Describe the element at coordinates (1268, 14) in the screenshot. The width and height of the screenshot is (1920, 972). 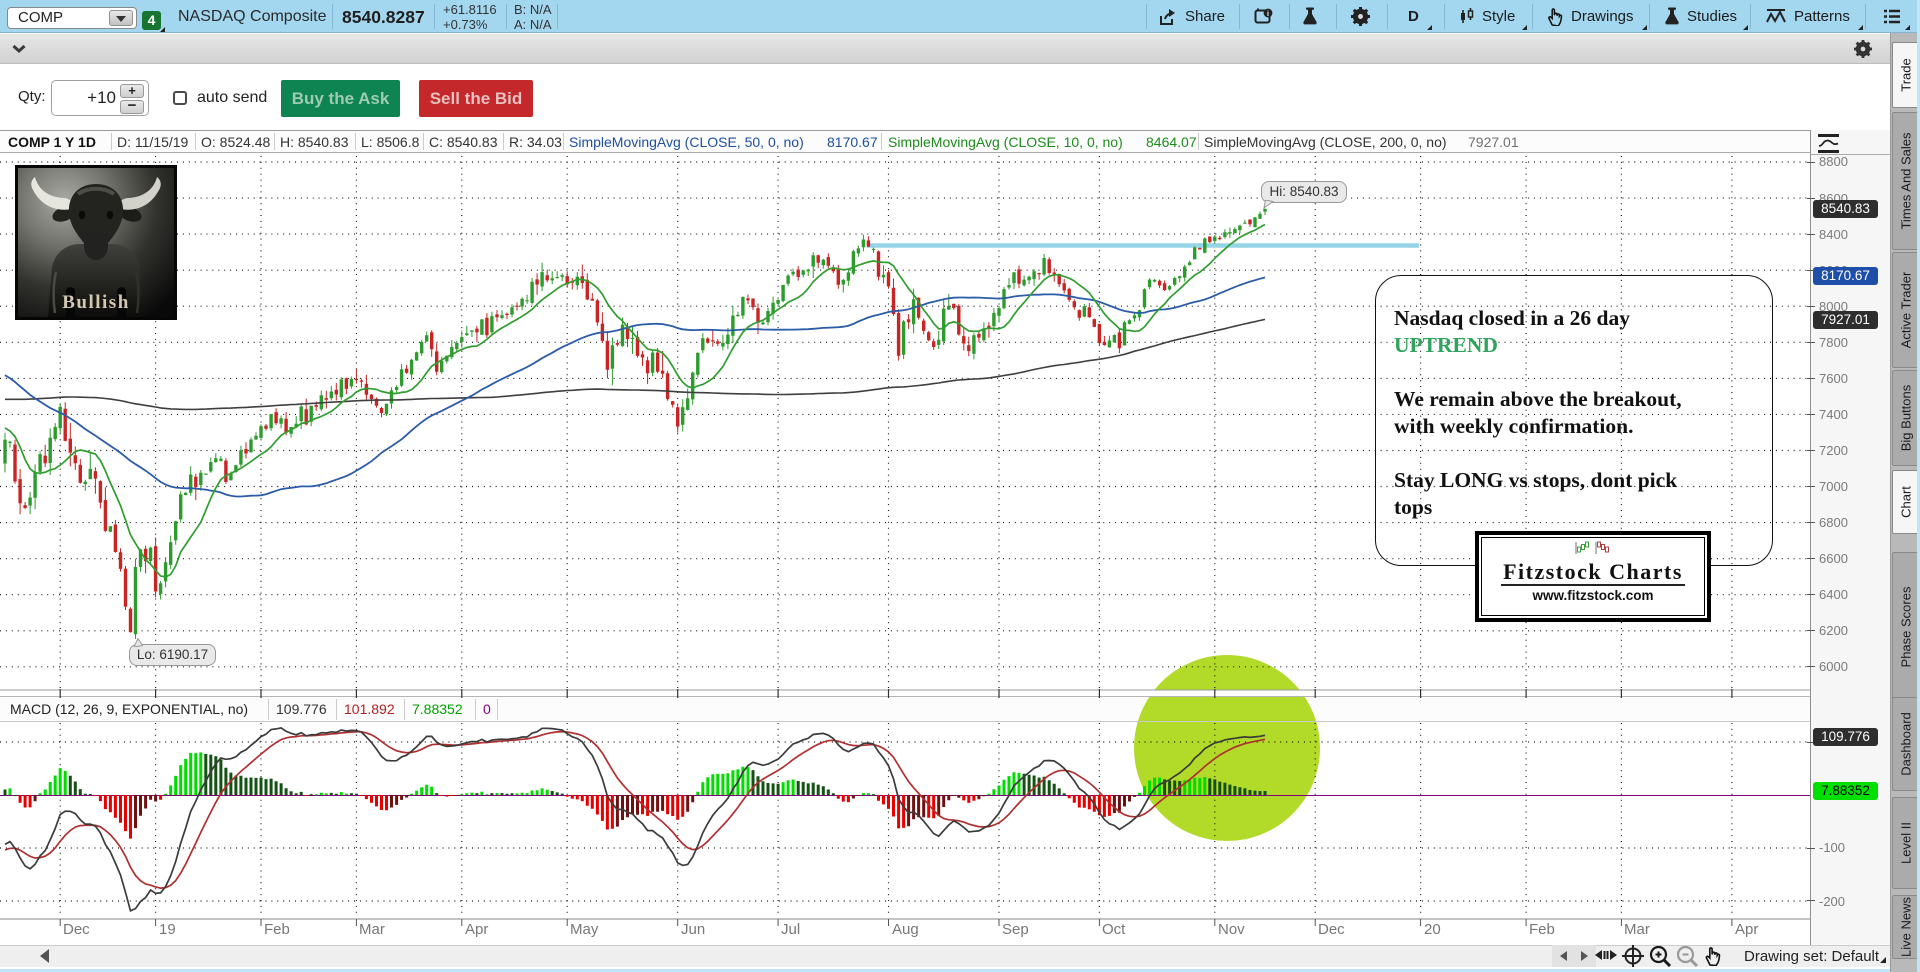
I see `svg-text: i` at that location.